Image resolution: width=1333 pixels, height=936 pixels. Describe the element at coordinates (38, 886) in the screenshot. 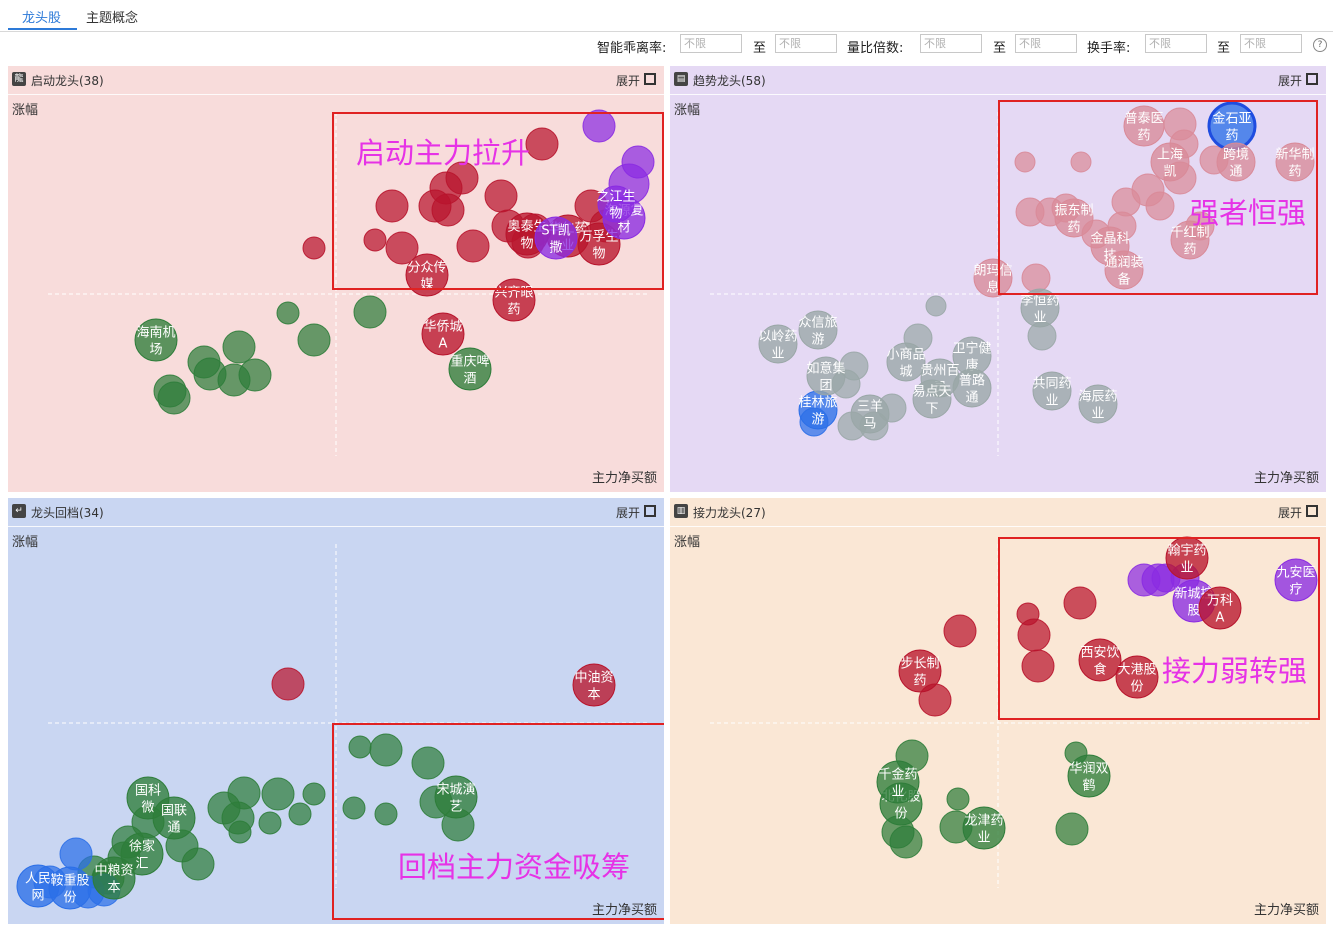

I see `stock-bubble: 人民网` at that location.